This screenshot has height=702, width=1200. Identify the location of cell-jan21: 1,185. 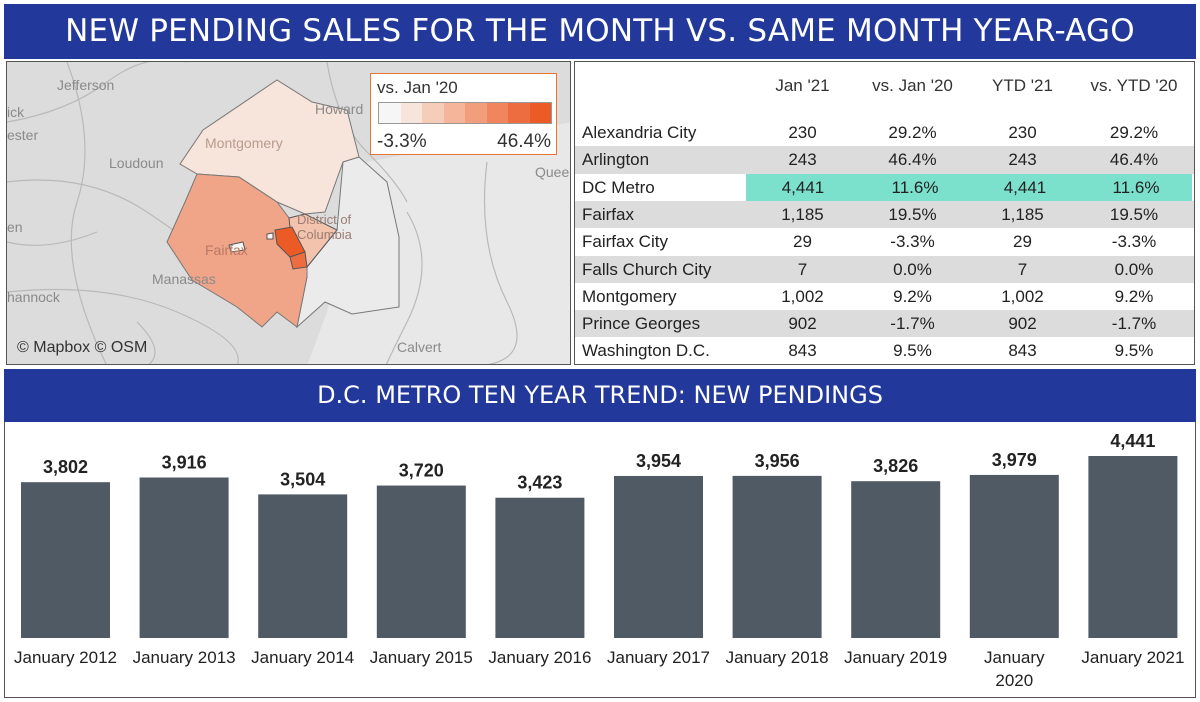
(802, 214).